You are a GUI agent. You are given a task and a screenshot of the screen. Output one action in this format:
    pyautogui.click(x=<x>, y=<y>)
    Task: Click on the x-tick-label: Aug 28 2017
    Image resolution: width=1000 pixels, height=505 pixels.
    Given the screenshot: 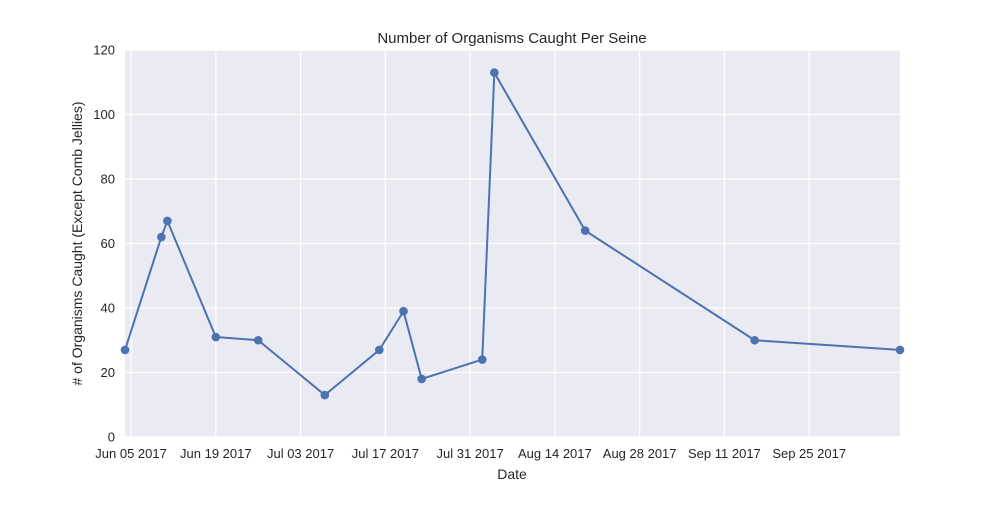 What is the action you would take?
    pyautogui.click(x=640, y=453)
    